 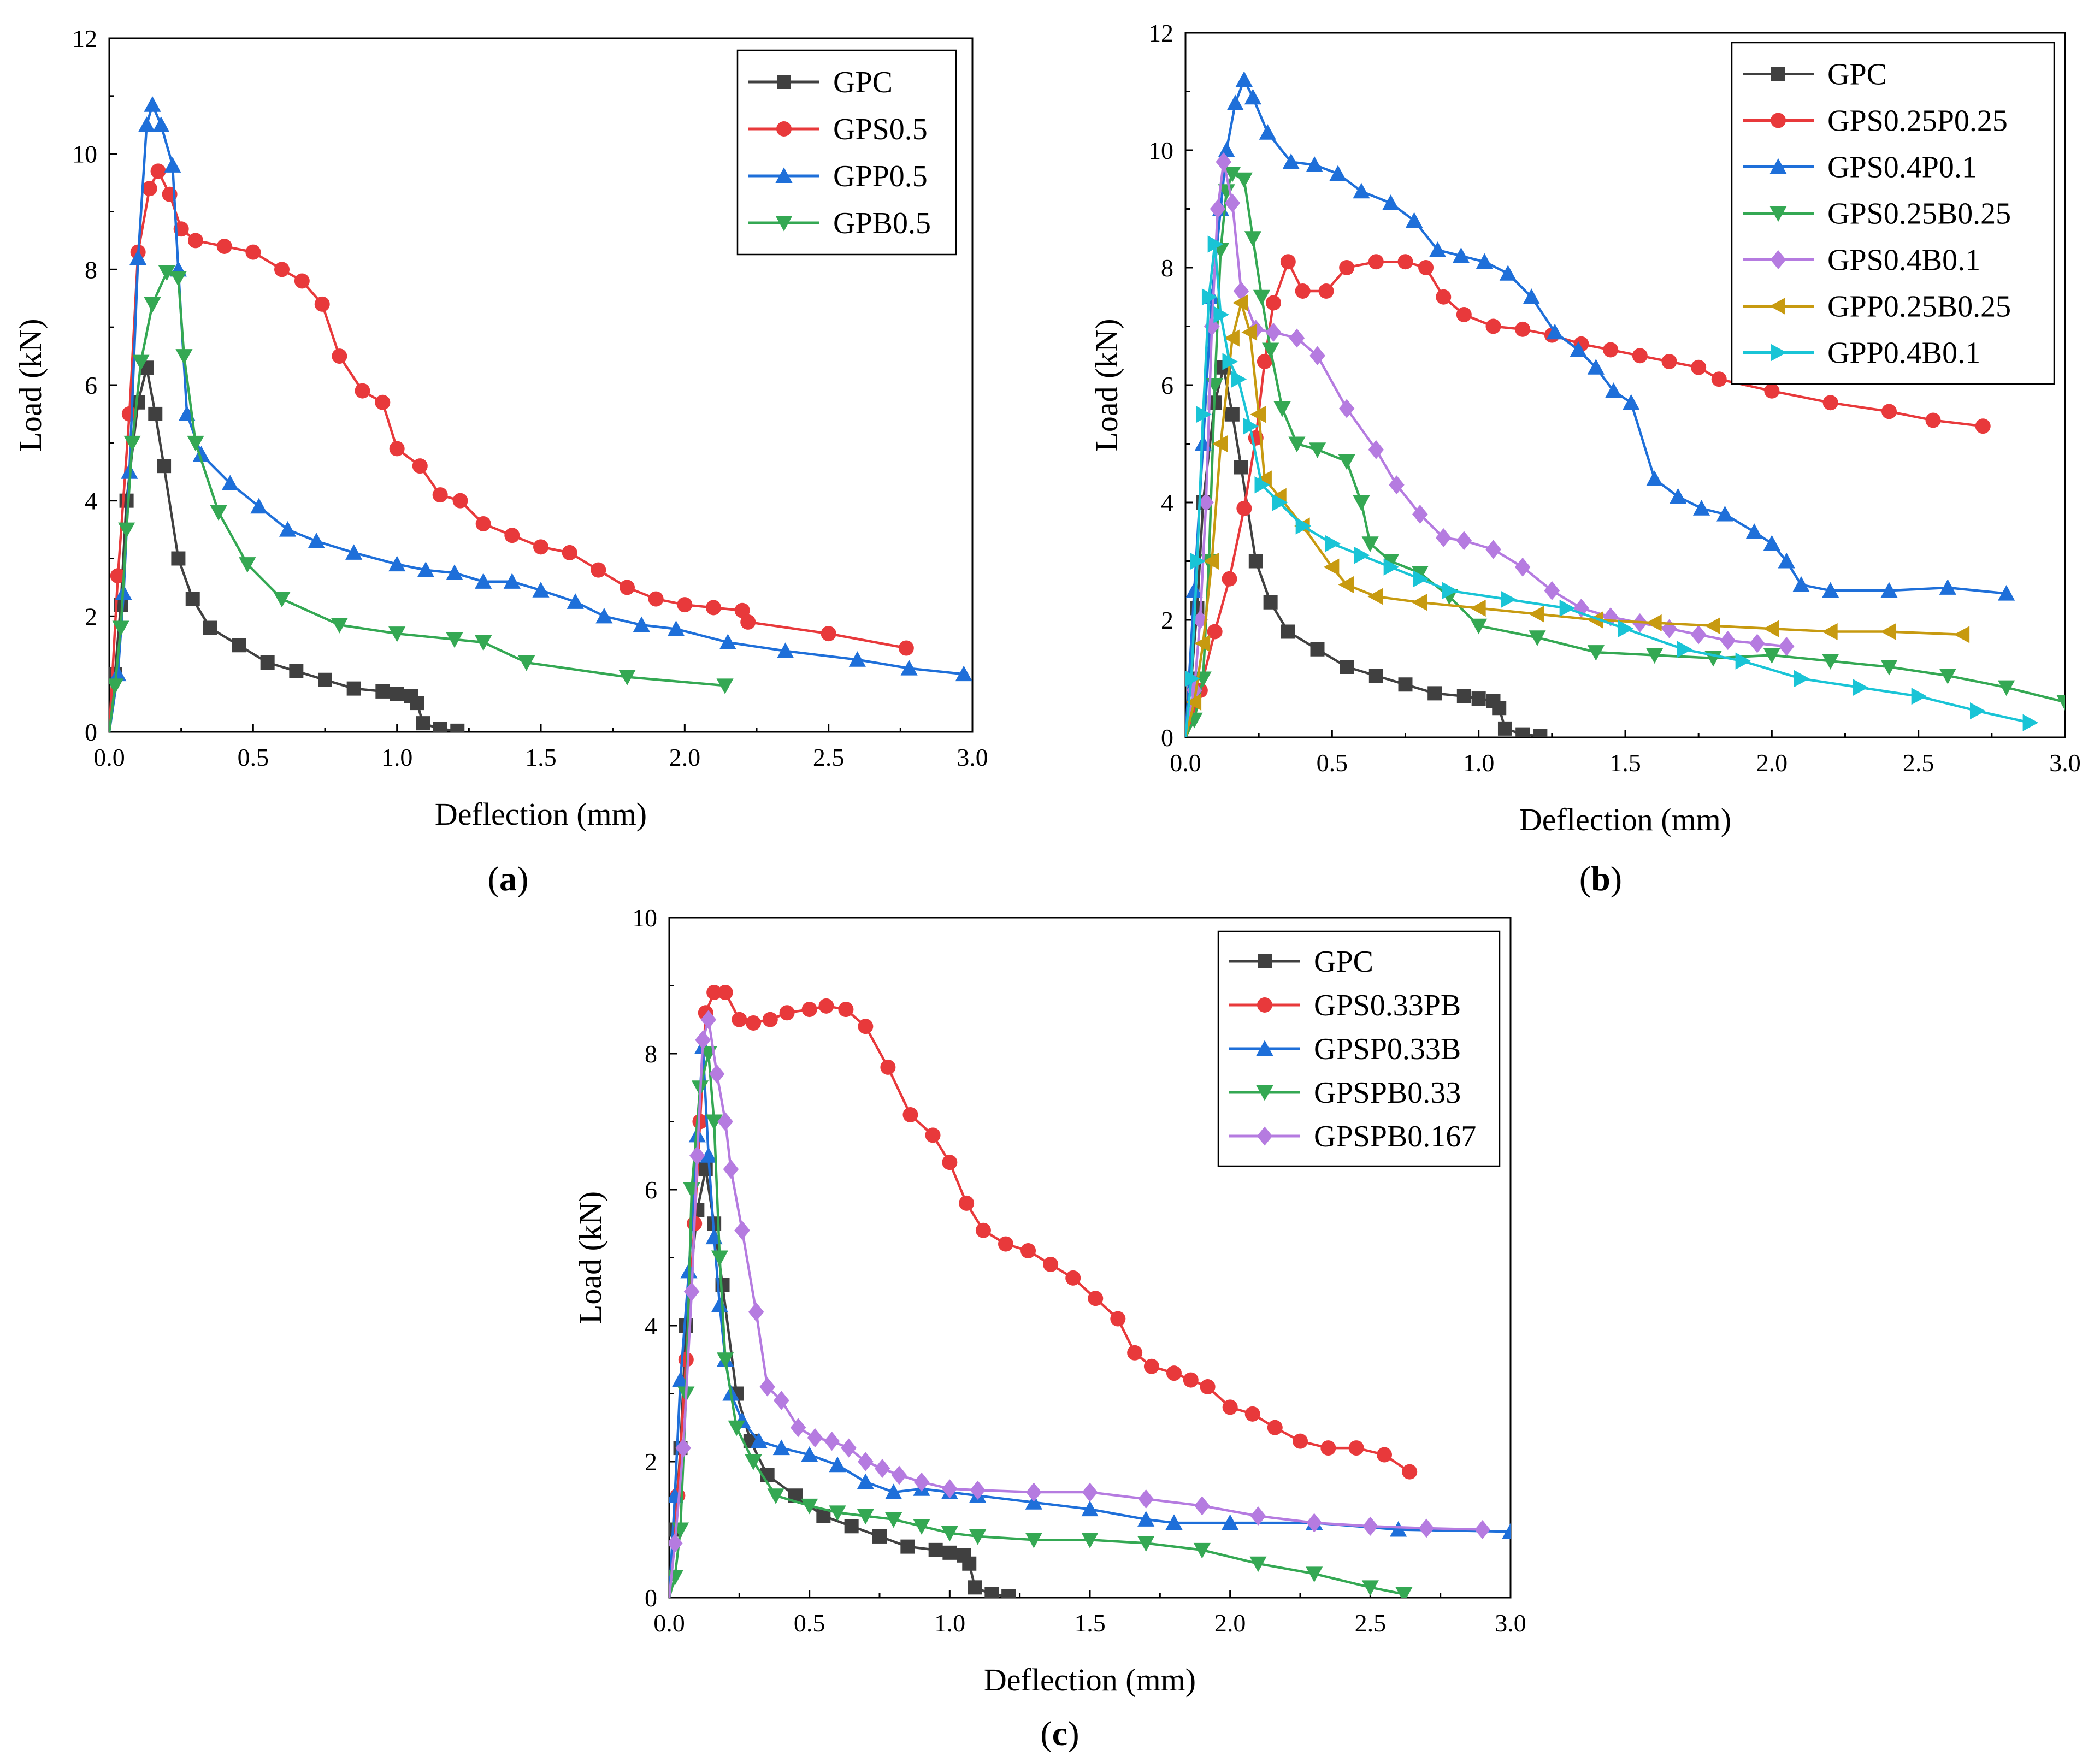 I want to click on x-tick-label: 0.0, so click(x=109, y=757).